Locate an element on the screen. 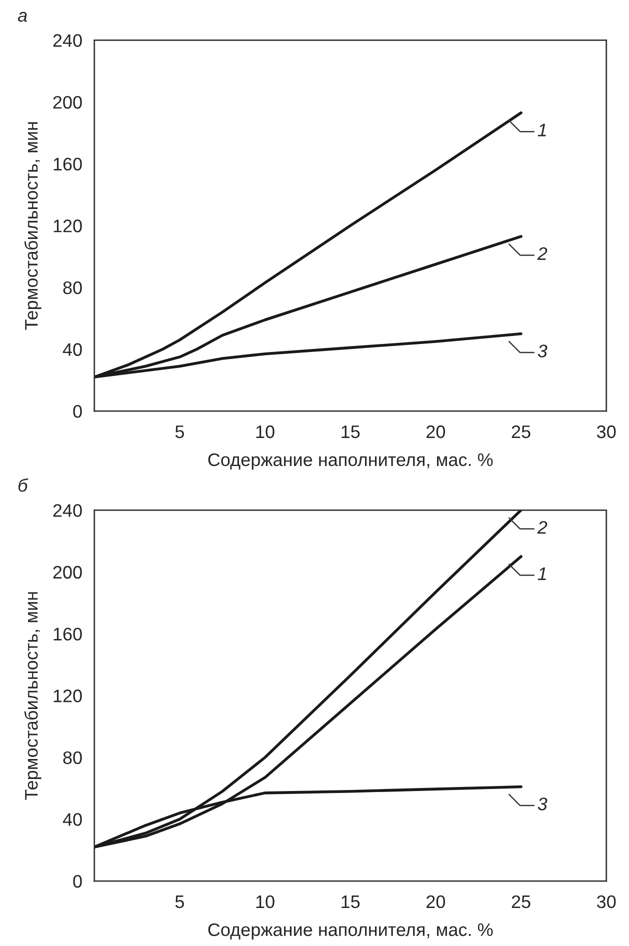 The height and width of the screenshot is (946, 629). chart-title: а is located at coordinates (22, 17).